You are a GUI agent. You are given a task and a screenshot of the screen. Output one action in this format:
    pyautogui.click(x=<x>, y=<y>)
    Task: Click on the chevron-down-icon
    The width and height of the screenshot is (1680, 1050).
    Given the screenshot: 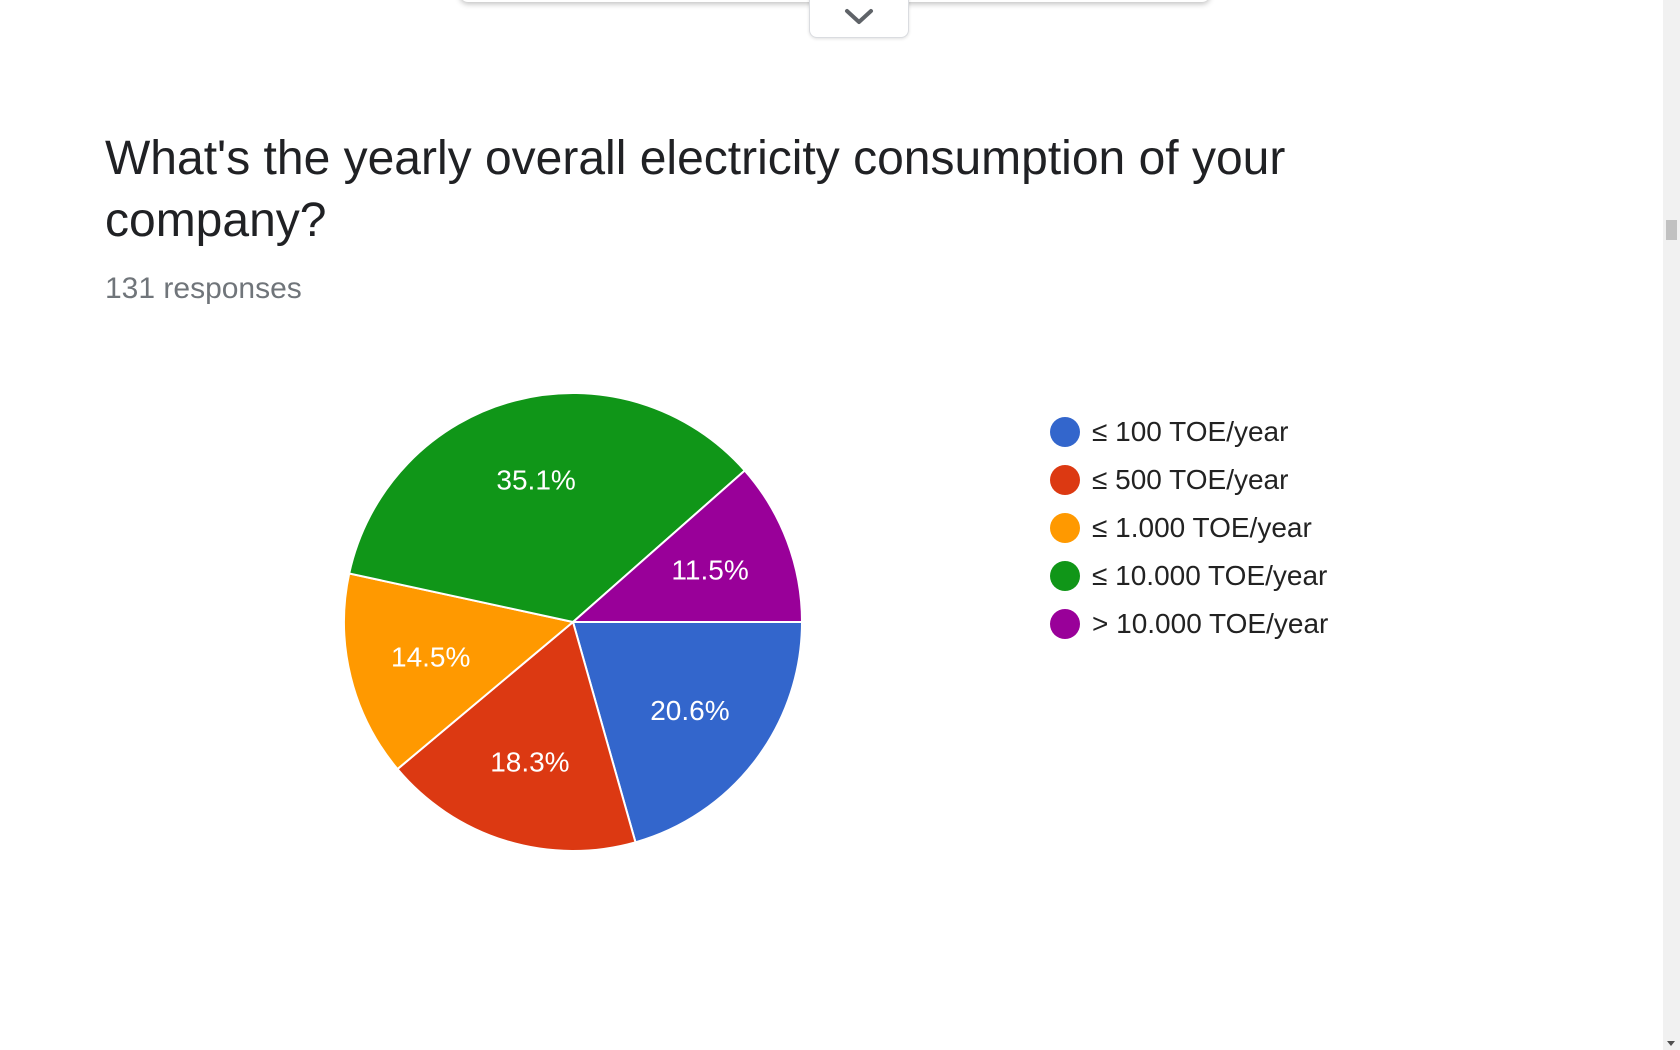 What is the action you would take?
    pyautogui.click(x=859, y=16)
    